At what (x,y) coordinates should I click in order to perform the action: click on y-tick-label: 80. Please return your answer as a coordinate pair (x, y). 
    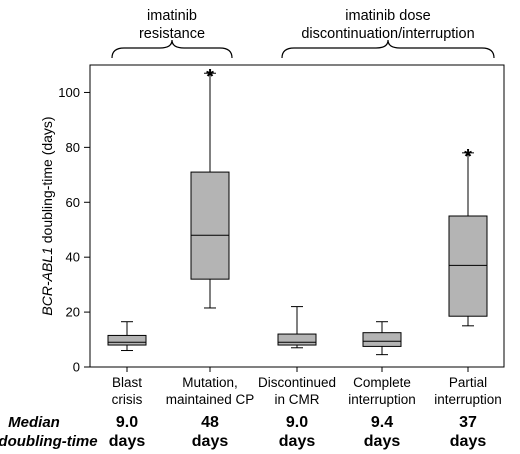
    Looking at the image, I should click on (73, 147).